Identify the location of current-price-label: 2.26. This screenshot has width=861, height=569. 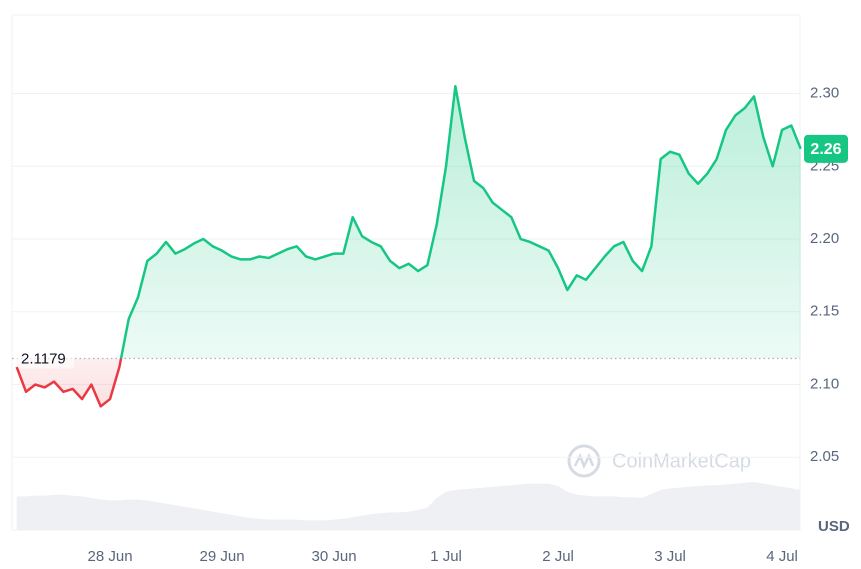
(825, 149).